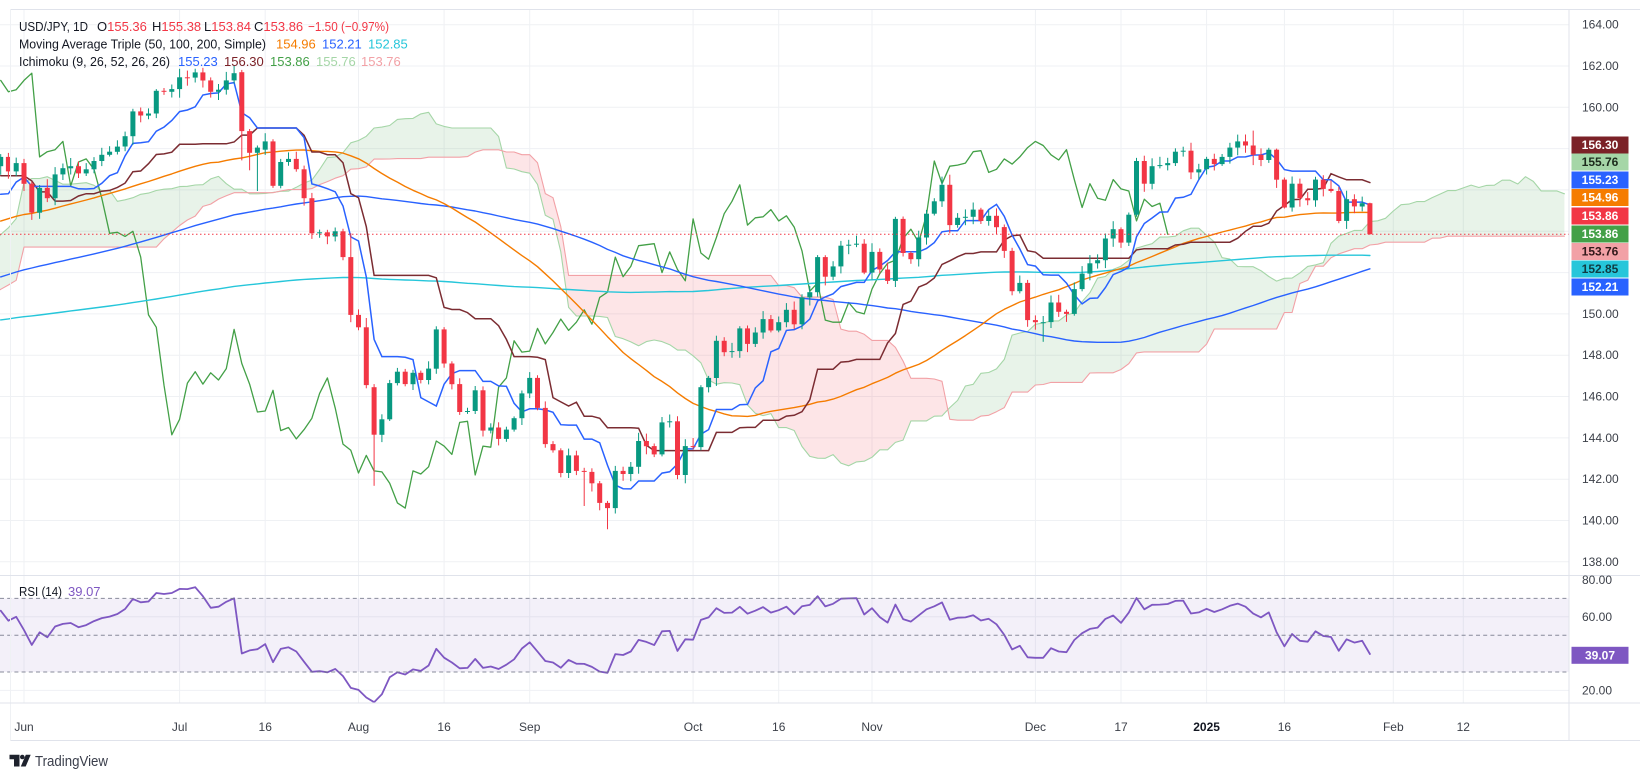 Image resolution: width=1640 pixels, height=784 pixels. What do you see at coordinates (1464, 727) in the screenshot?
I see `svg-text: 12` at bounding box center [1464, 727].